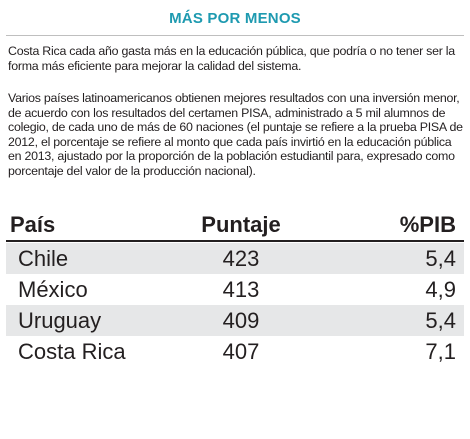  Describe the element at coordinates (33, 224) in the screenshot. I see `header-cell: País` at that location.